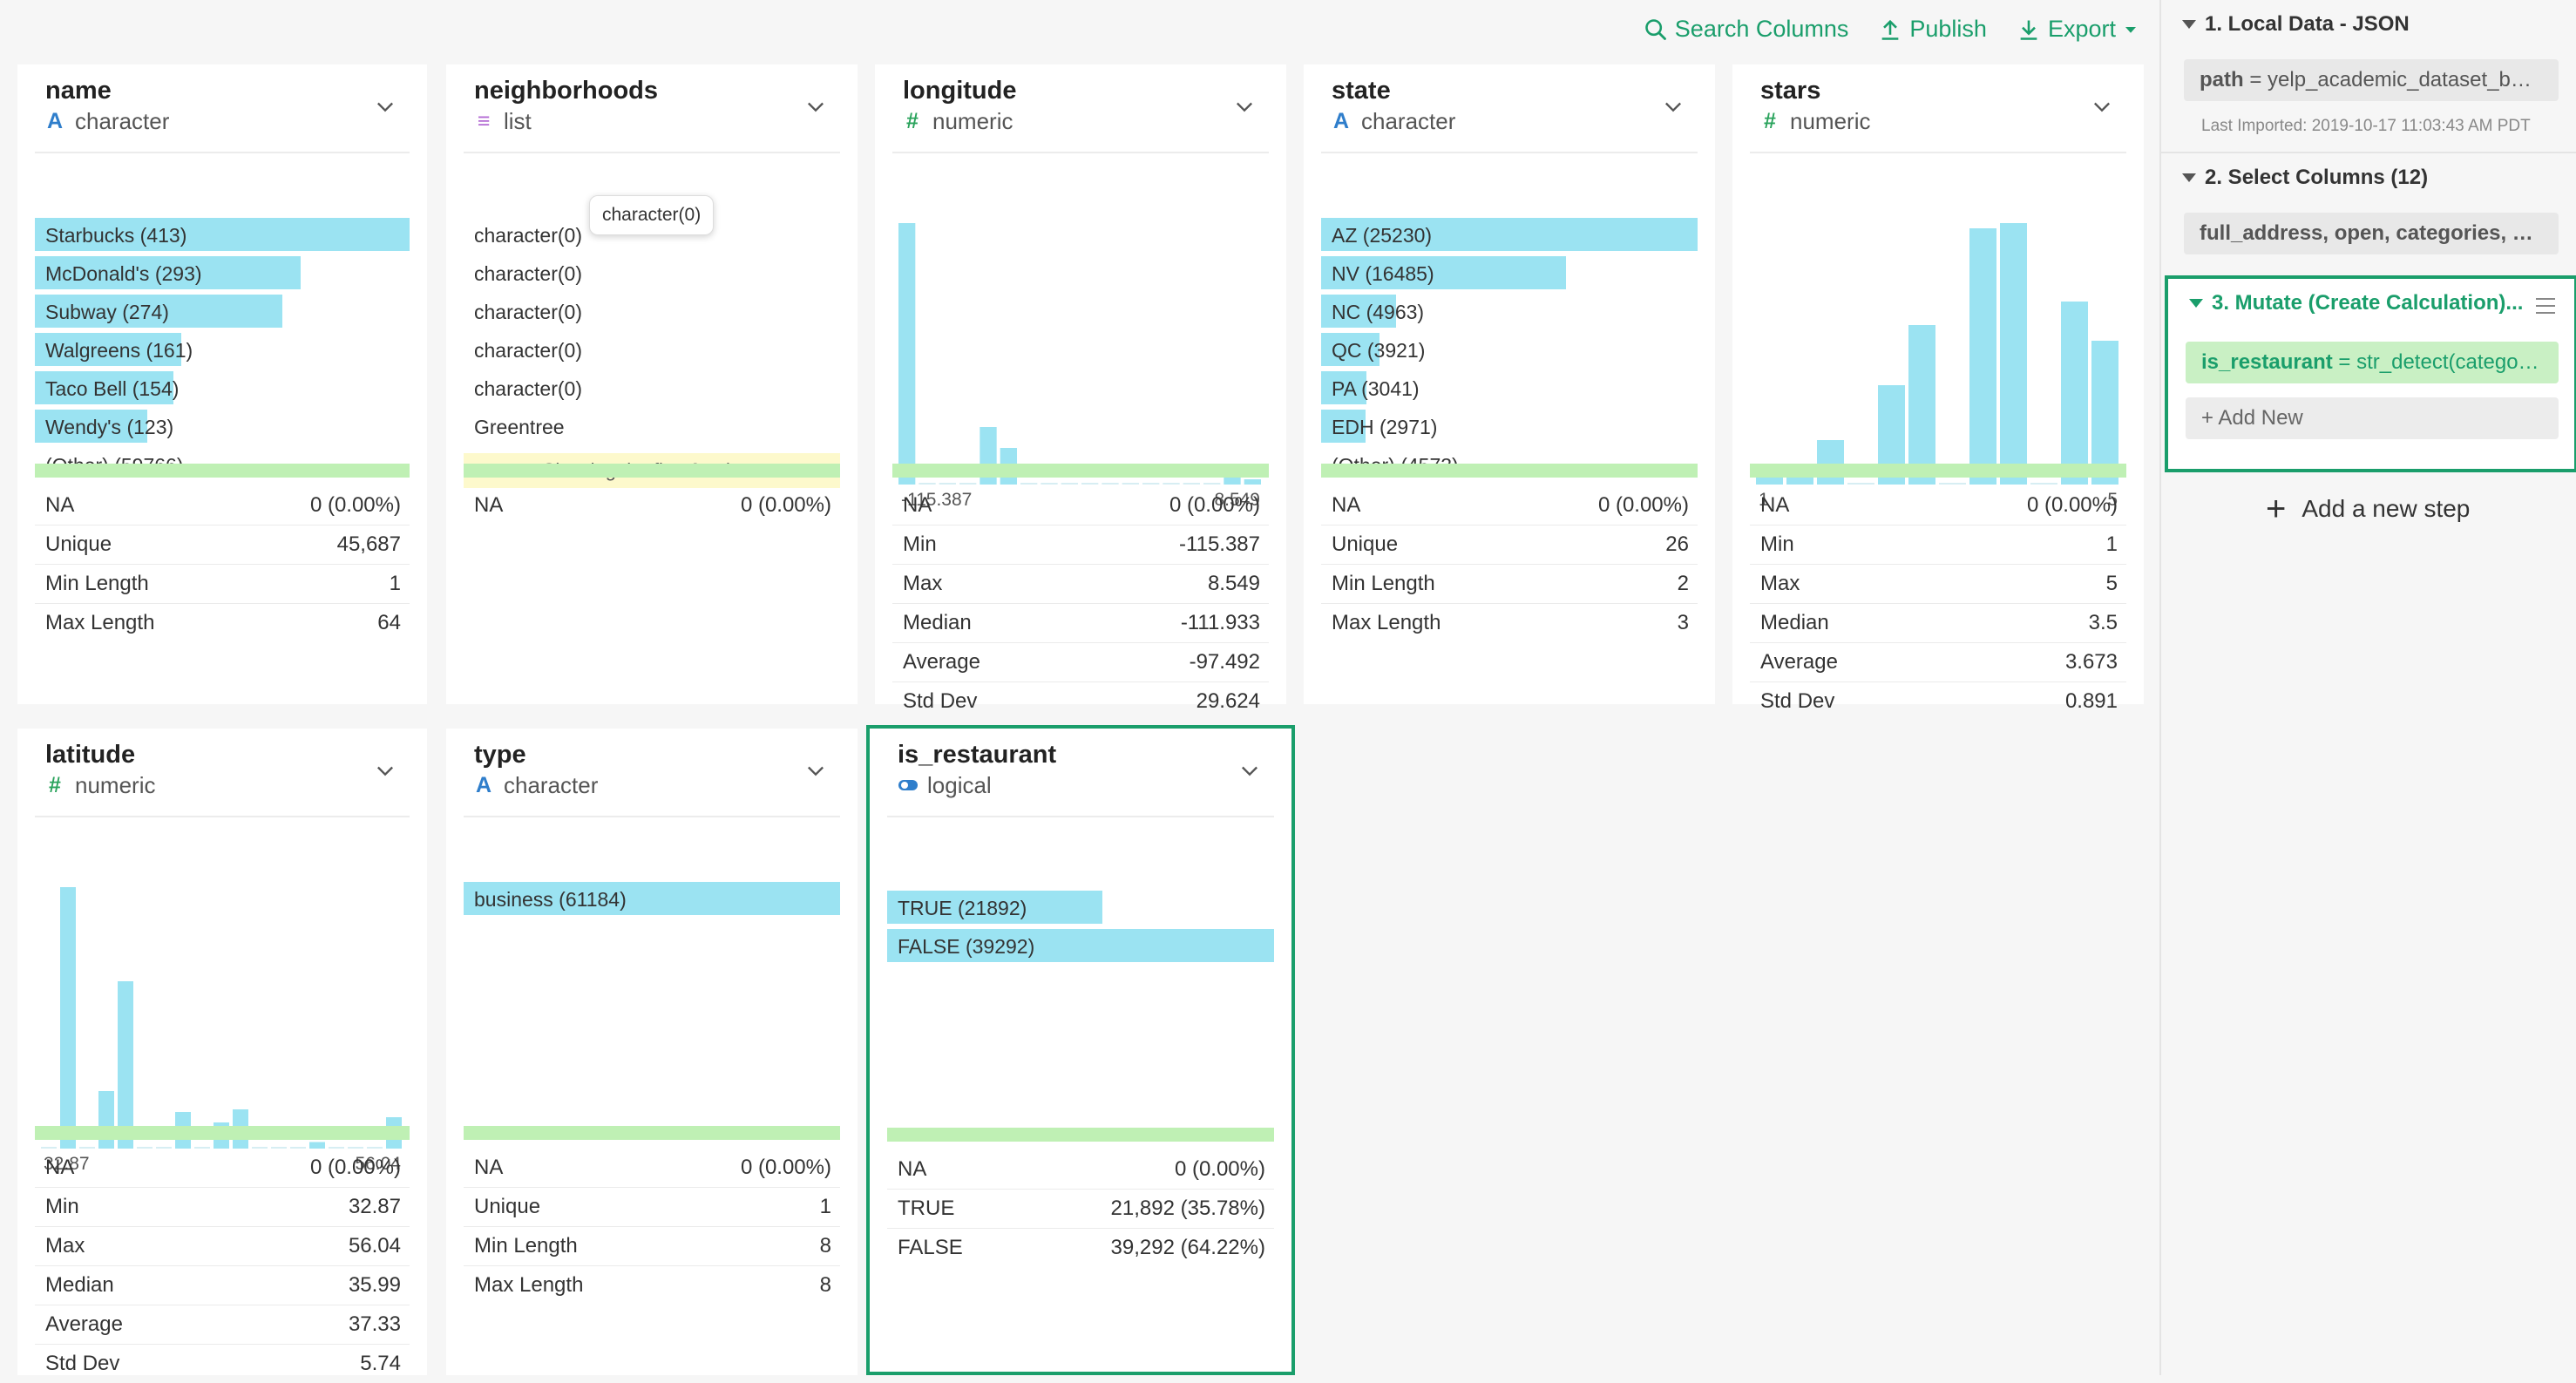  Describe the element at coordinates (2368, 509) in the screenshot. I see `add-new-step-button: + Add a new step` at that location.